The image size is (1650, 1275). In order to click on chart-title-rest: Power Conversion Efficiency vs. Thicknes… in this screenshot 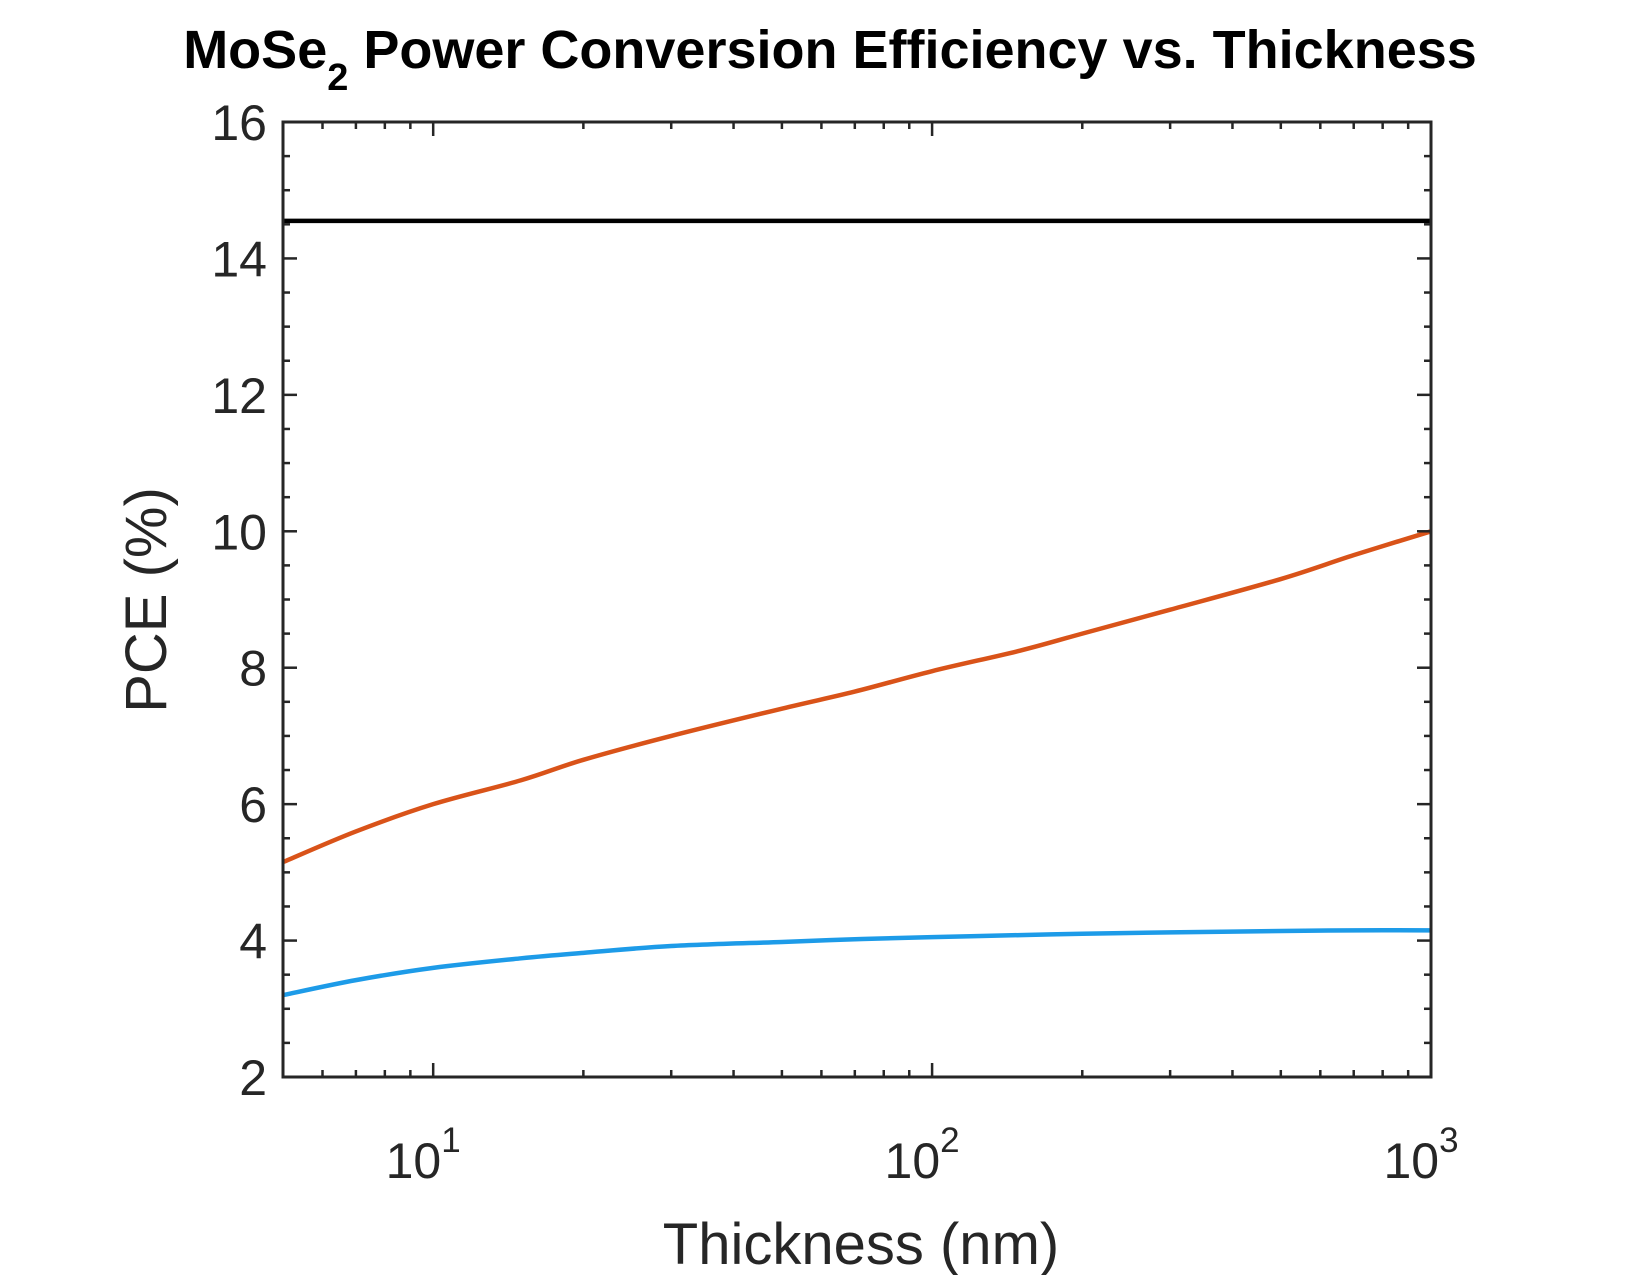, I will do `click(912, 50)`.